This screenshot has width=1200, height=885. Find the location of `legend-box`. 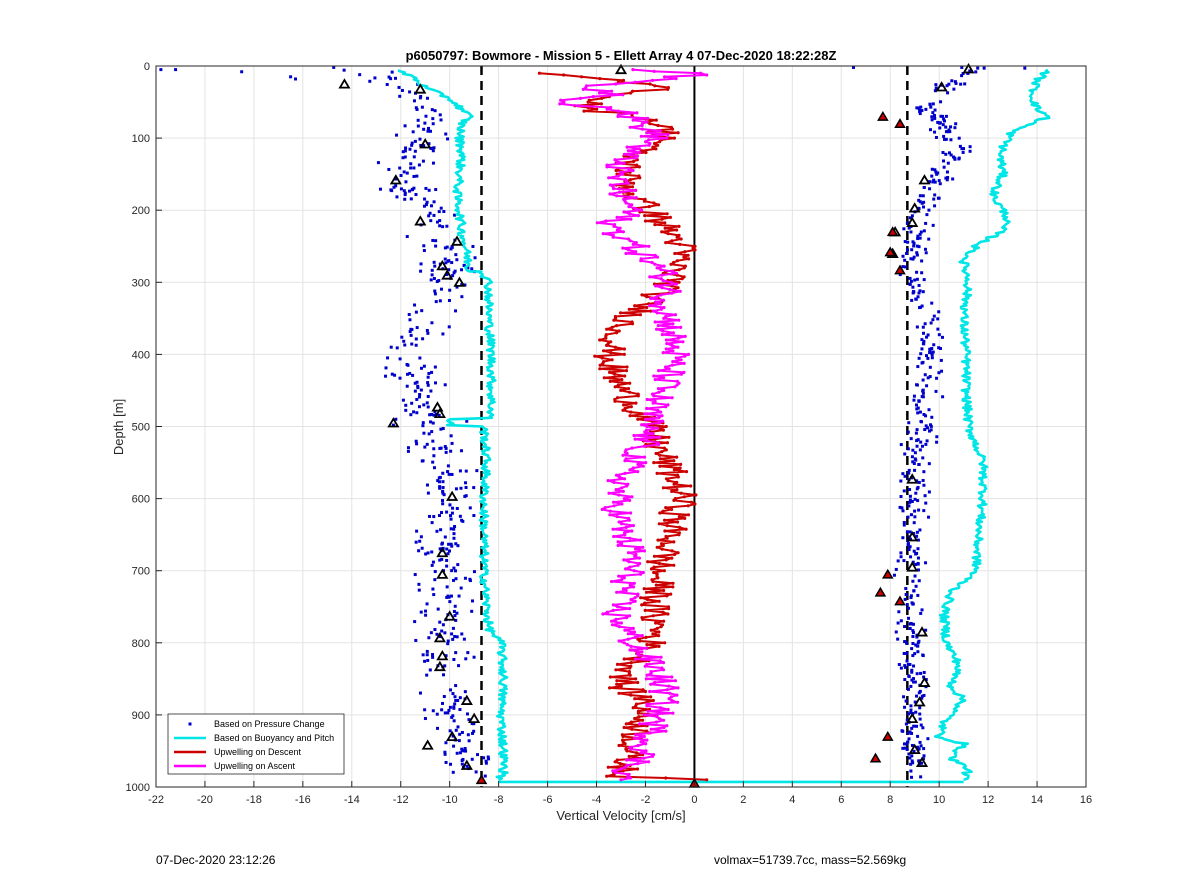

legend-box is located at coordinates (256, 744).